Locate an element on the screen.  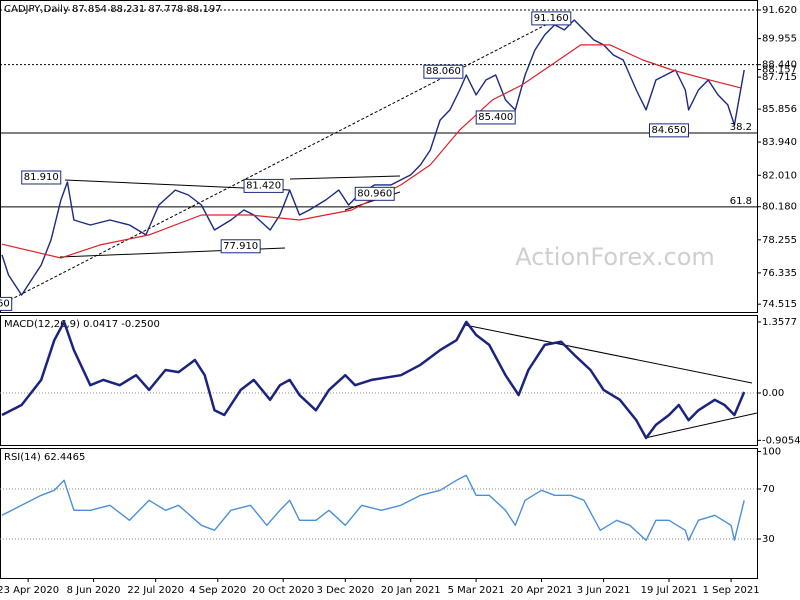
x-tick-label: 22 Jul 2020 is located at coordinates (155, 590).